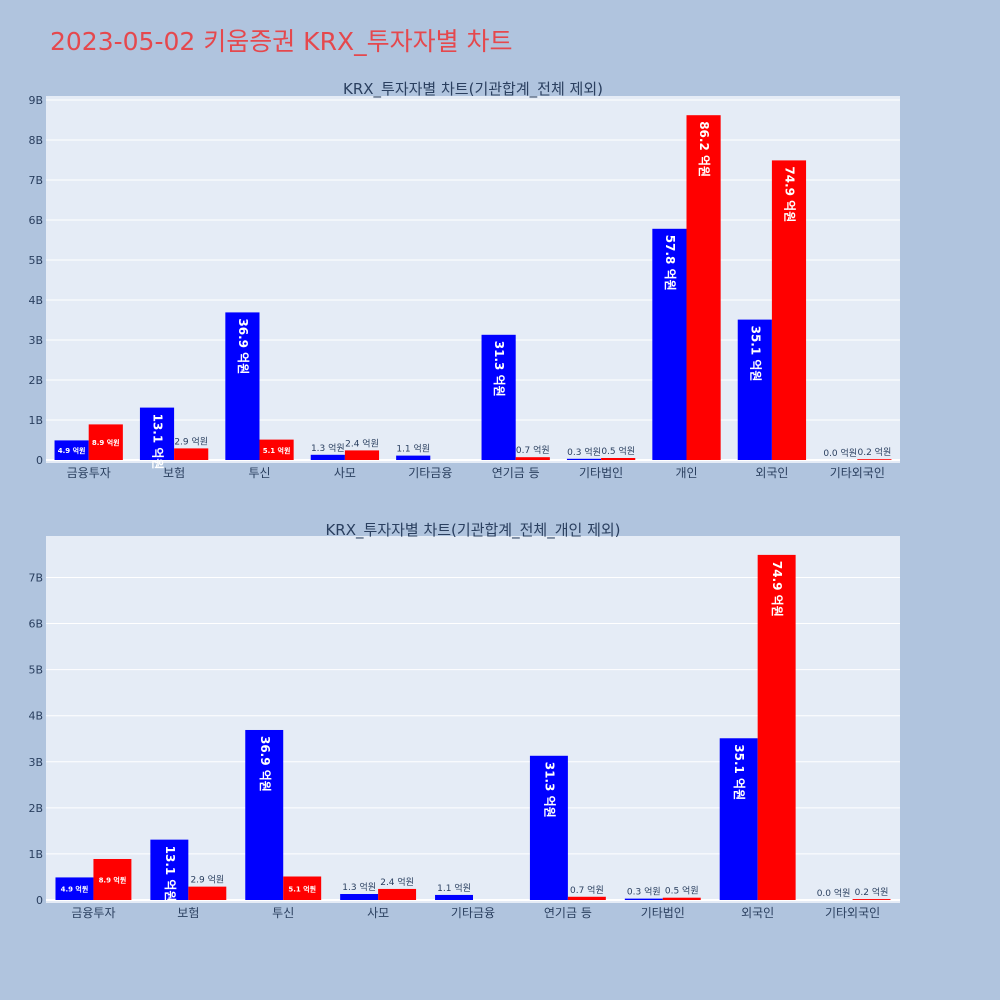 The height and width of the screenshot is (1000, 1000). Describe the element at coordinates (516, 473) in the screenshot. I see `x-tick-label: 연기금 등` at that location.